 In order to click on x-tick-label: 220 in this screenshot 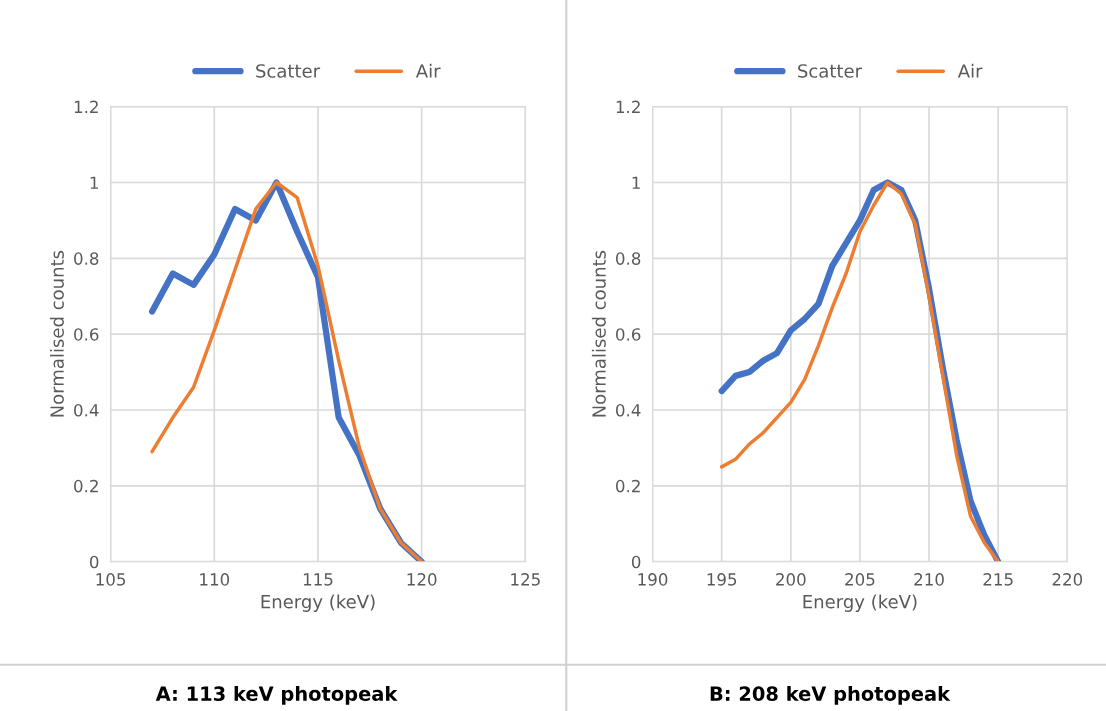, I will do `click(1067, 579)`.